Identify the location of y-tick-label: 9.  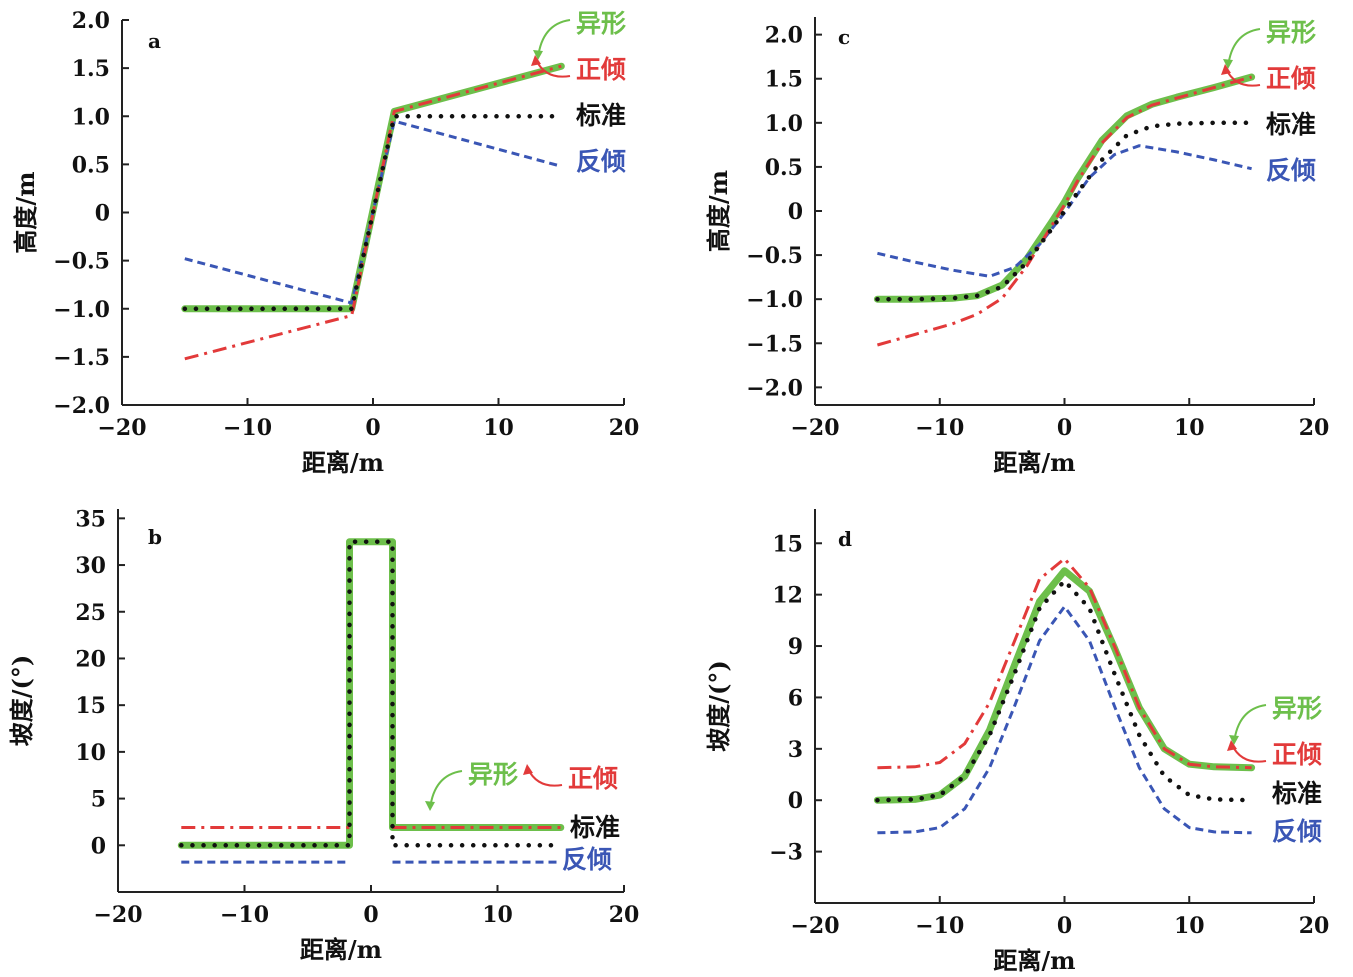
(795, 647).